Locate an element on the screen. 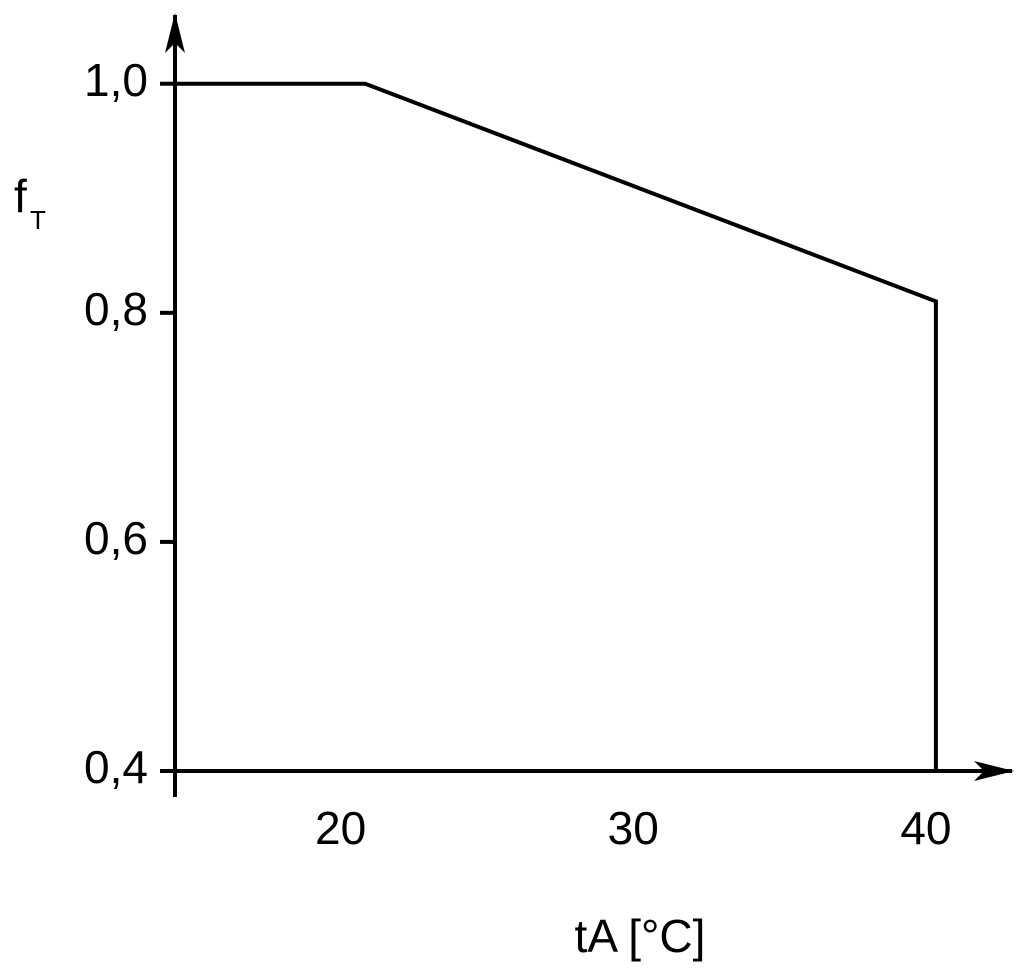 This screenshot has height=980, width=1024. y-axis-label-subscript: T is located at coordinates (38, 220).